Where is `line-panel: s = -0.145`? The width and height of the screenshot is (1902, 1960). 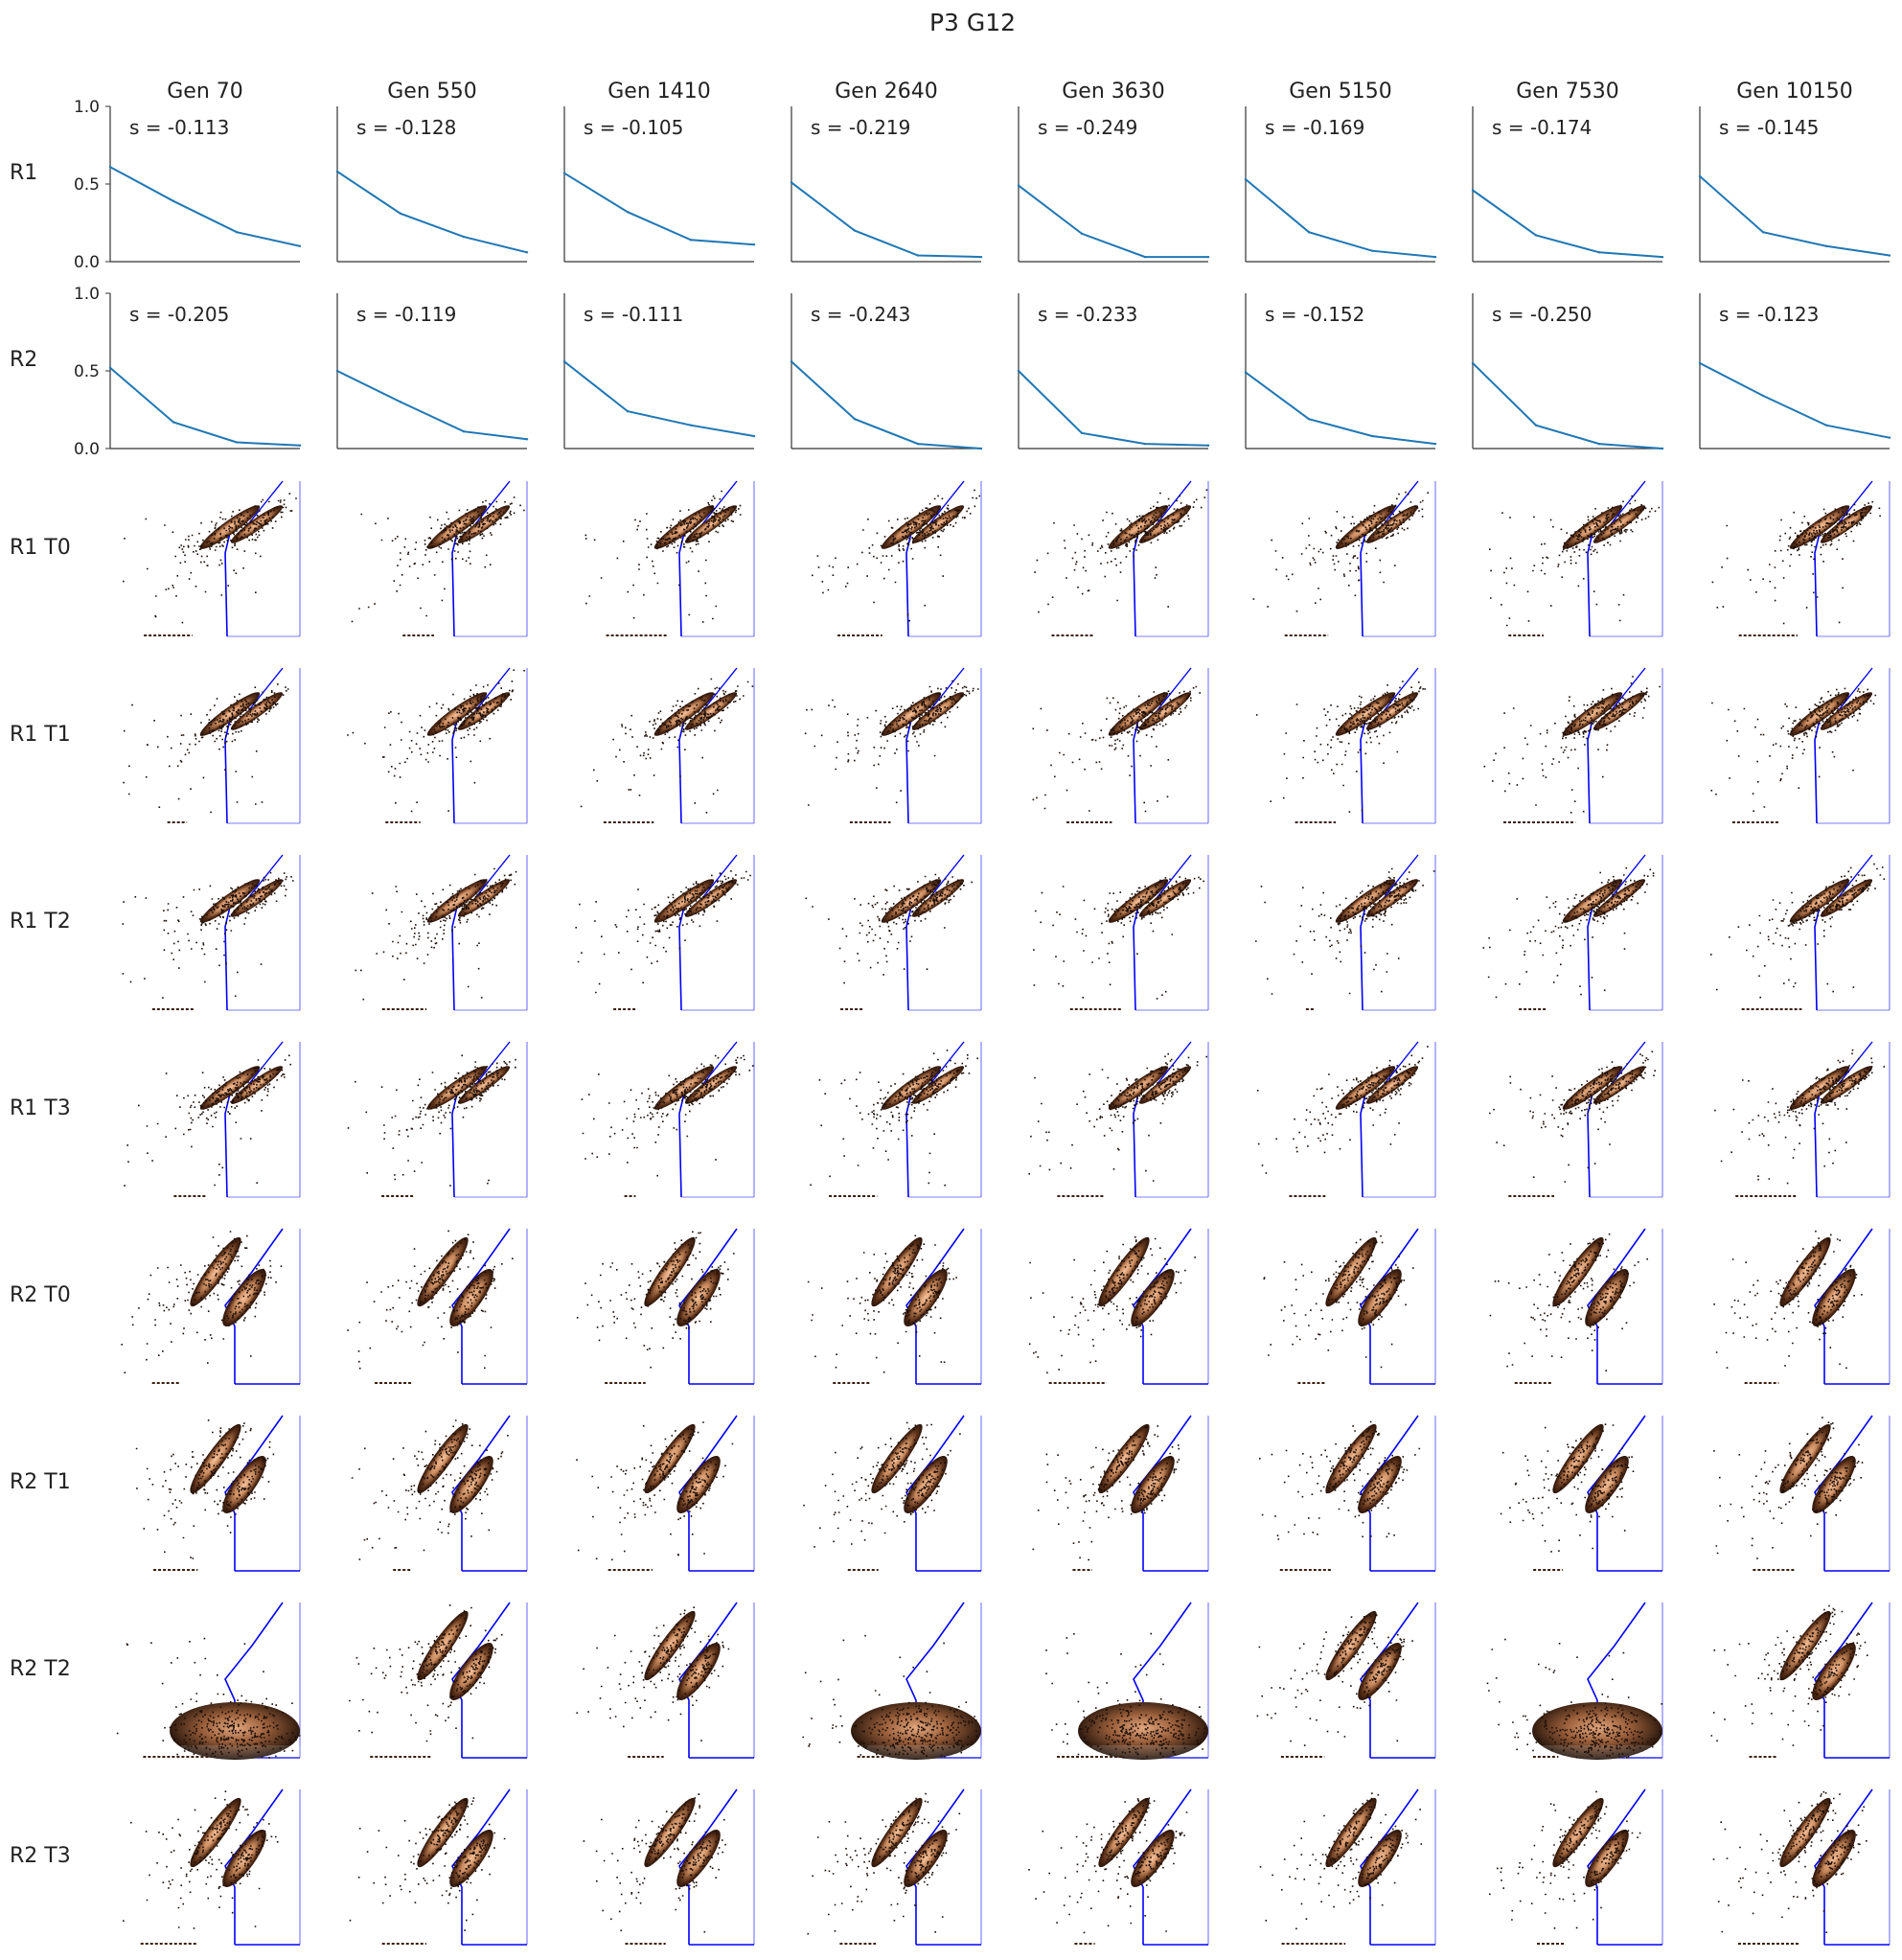 line-panel: s = -0.145 is located at coordinates (1794, 184).